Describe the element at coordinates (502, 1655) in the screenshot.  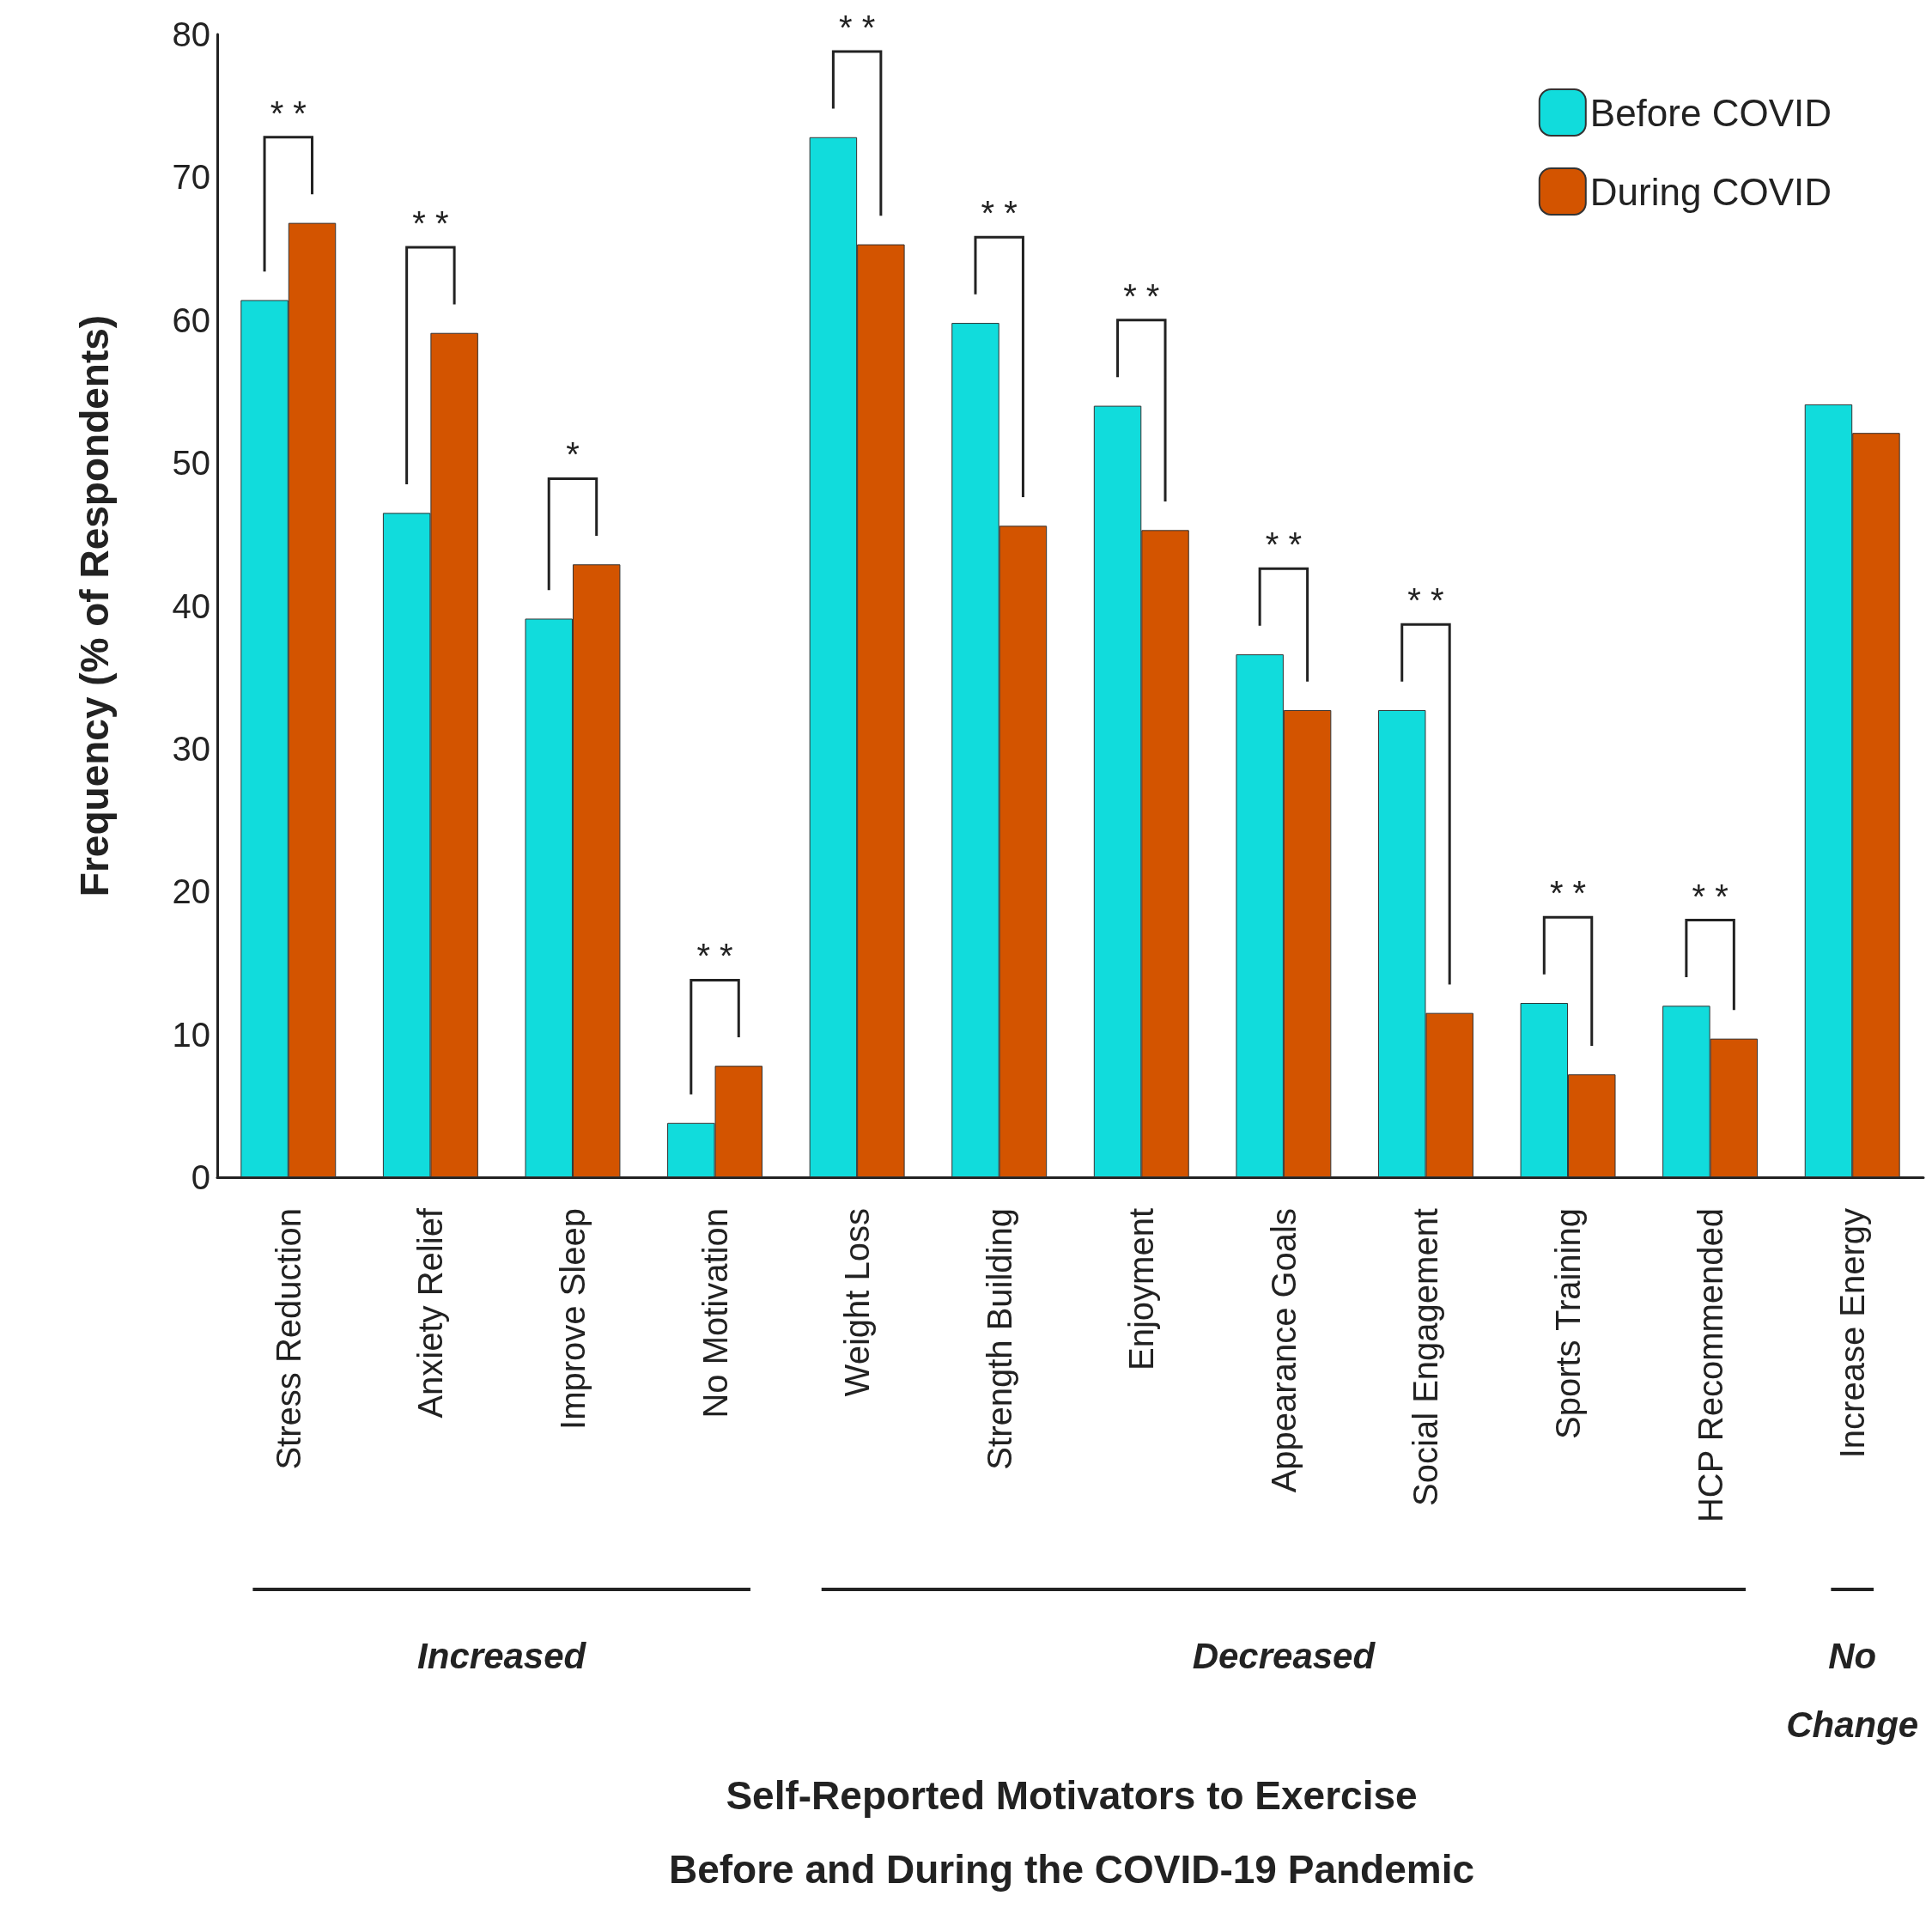
I see `text: Increased` at that location.